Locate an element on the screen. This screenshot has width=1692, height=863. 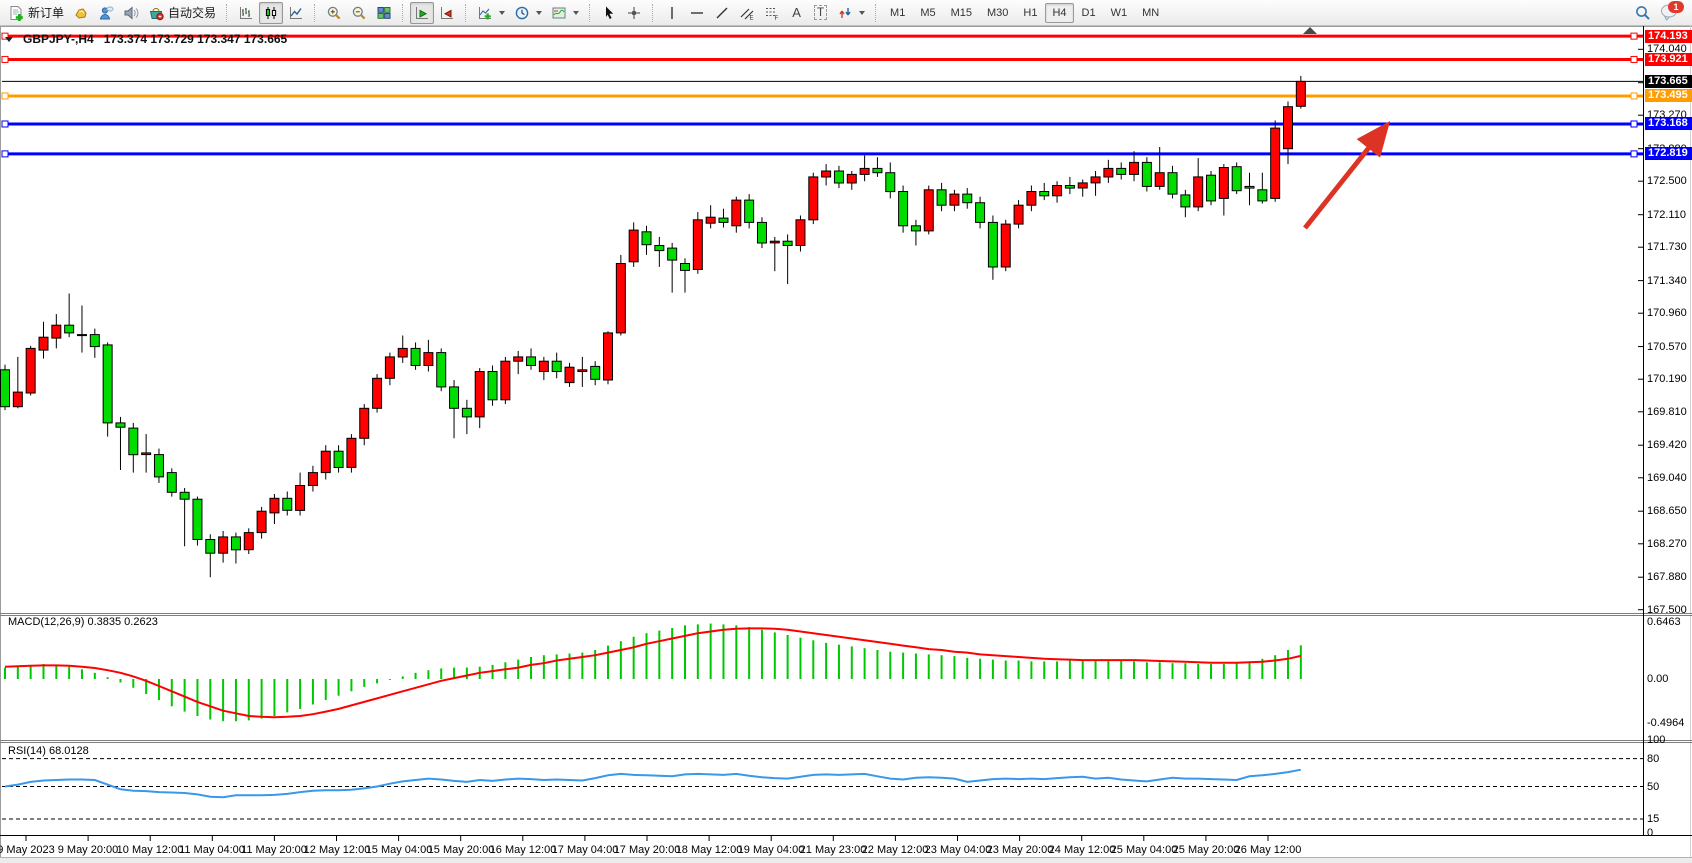
chart-shift-button is located at coordinates (447, 13).